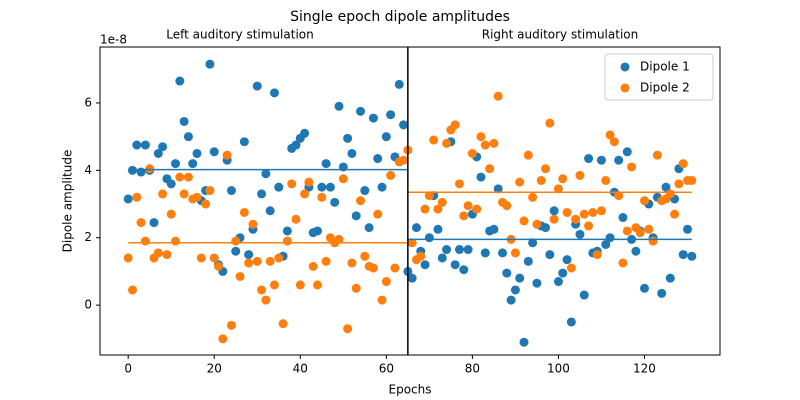 This screenshot has width=800, height=400. What do you see at coordinates (644, 369) in the screenshot?
I see `x-tick-label: 120` at bounding box center [644, 369].